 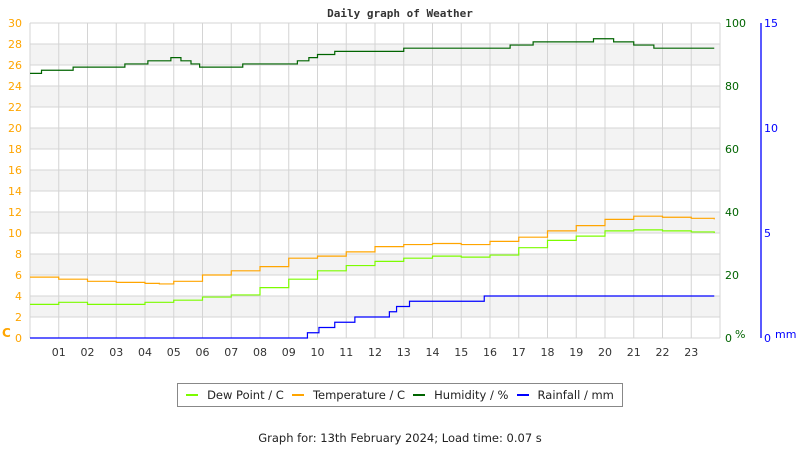 What do you see at coordinates (289, 352) in the screenshot?
I see `x-tick-label: 09` at bounding box center [289, 352].